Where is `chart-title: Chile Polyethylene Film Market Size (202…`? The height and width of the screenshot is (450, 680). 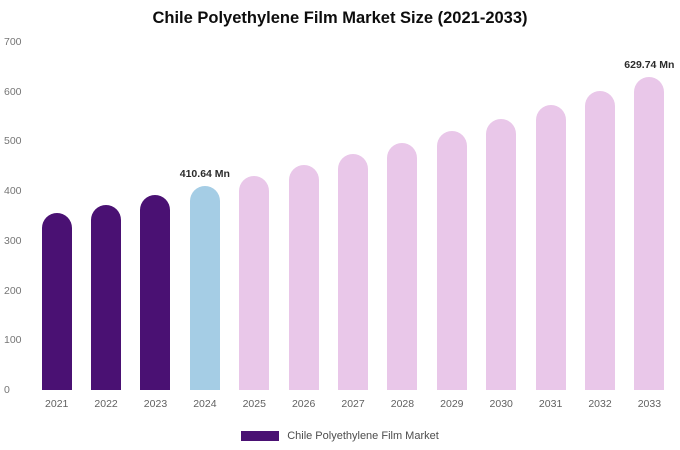 chart-title: Chile Polyethylene Film Market Size (202… is located at coordinates (340, 18).